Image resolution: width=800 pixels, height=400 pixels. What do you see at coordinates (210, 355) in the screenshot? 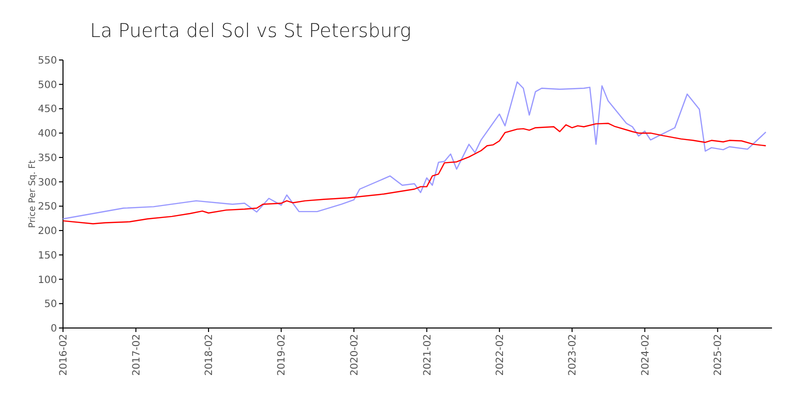
I see `x-tick-label: 2018-02` at bounding box center [210, 355].